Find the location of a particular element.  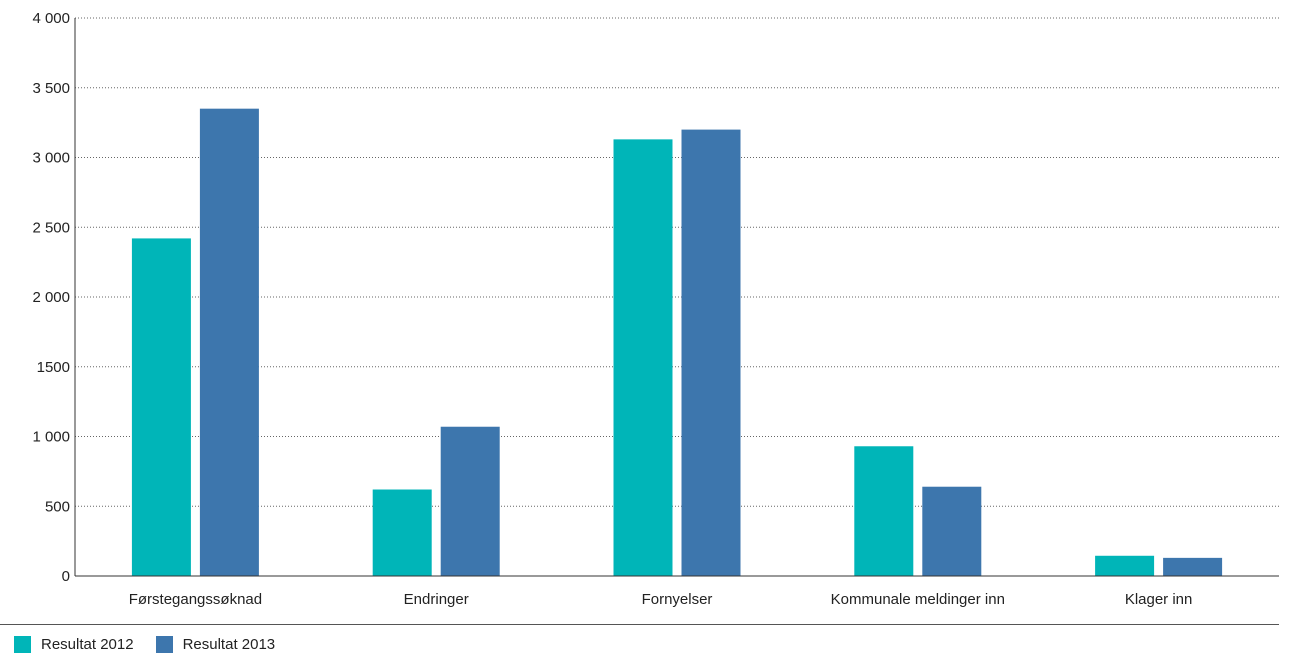

x-category-label: Endringer is located at coordinates (436, 599).